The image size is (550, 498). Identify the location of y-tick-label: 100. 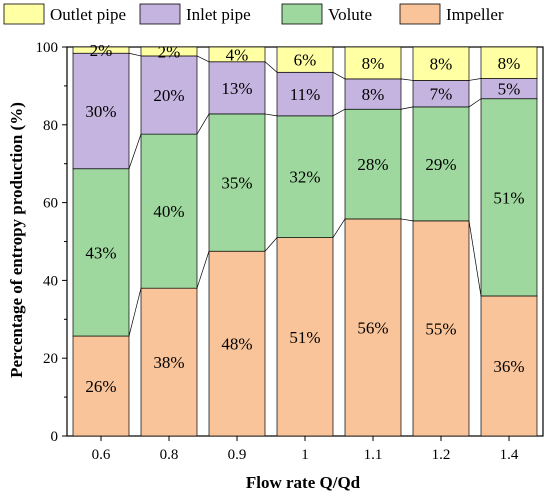
(47, 48).